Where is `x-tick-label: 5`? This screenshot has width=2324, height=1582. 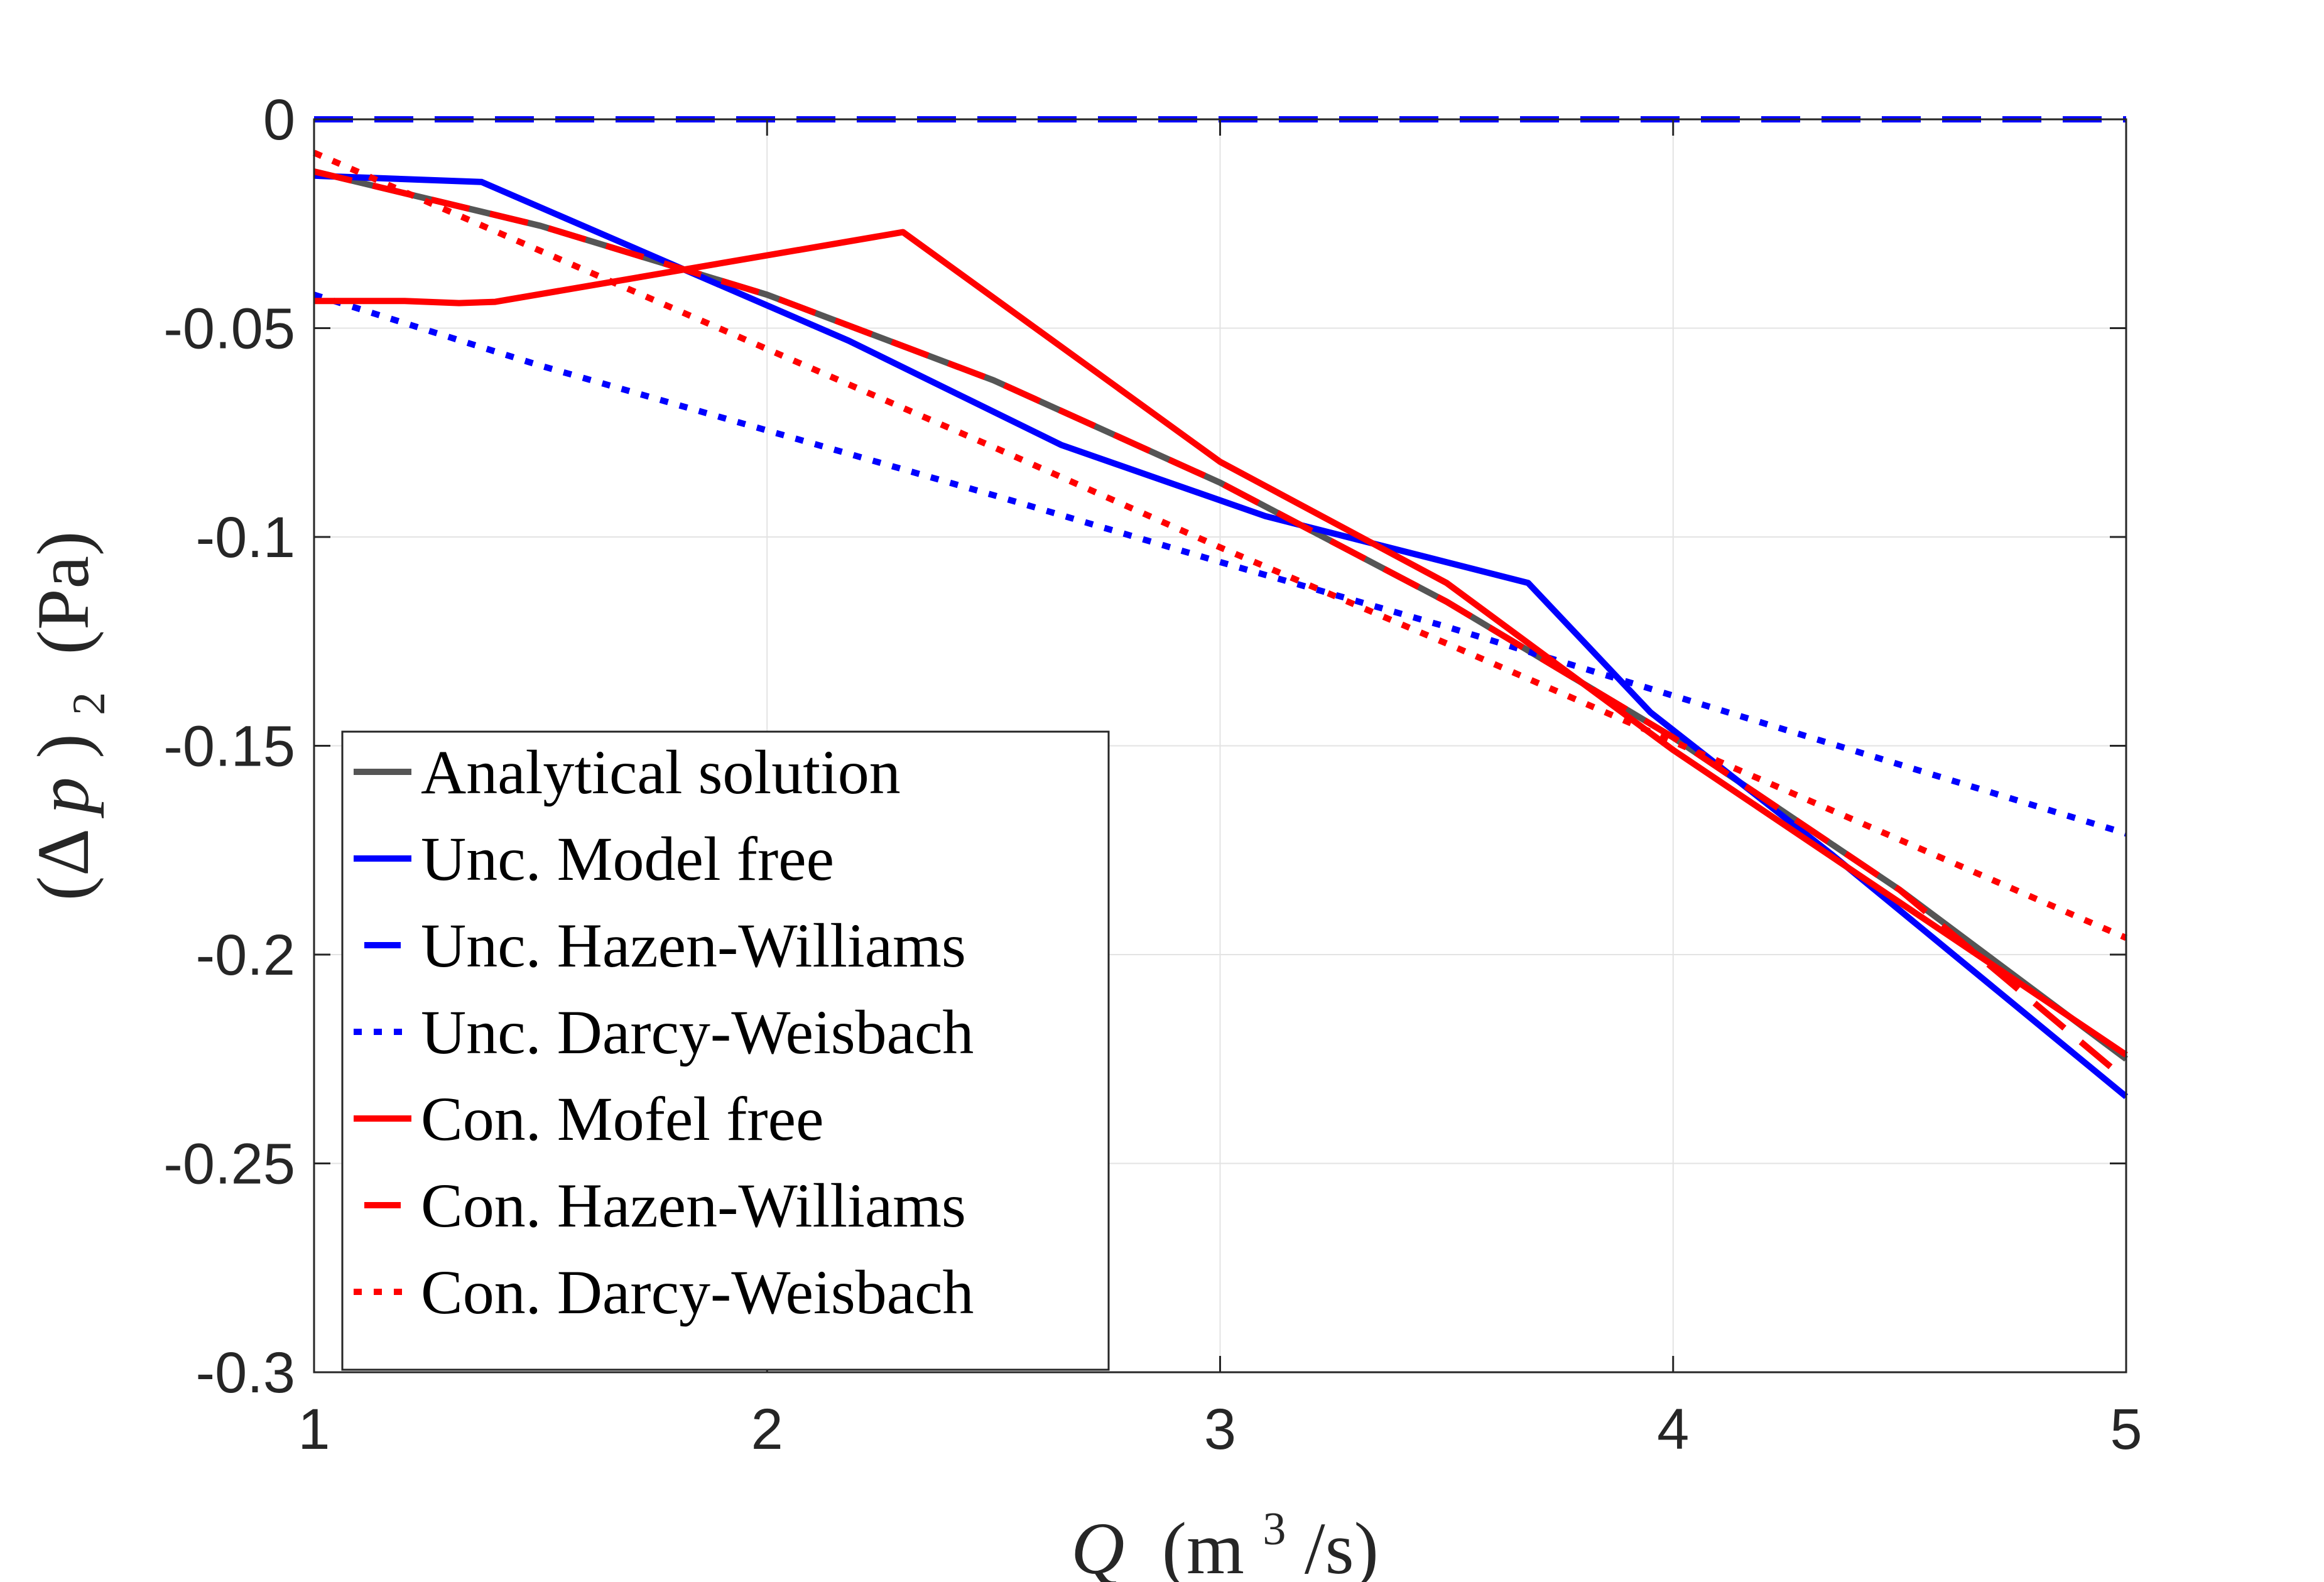
x-tick-label: 5 is located at coordinates (2126, 1429).